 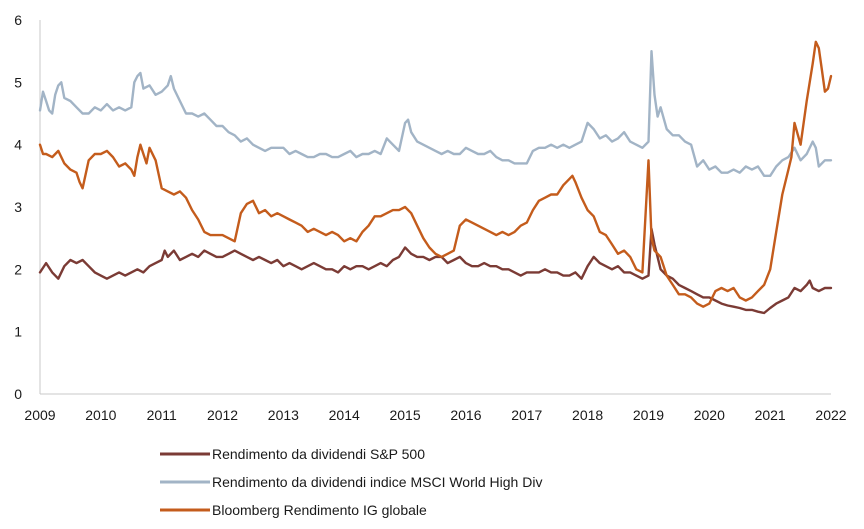 What do you see at coordinates (319, 510) in the screenshot?
I see `legend-label-3: Bloomberg Rendimento IG globale` at bounding box center [319, 510].